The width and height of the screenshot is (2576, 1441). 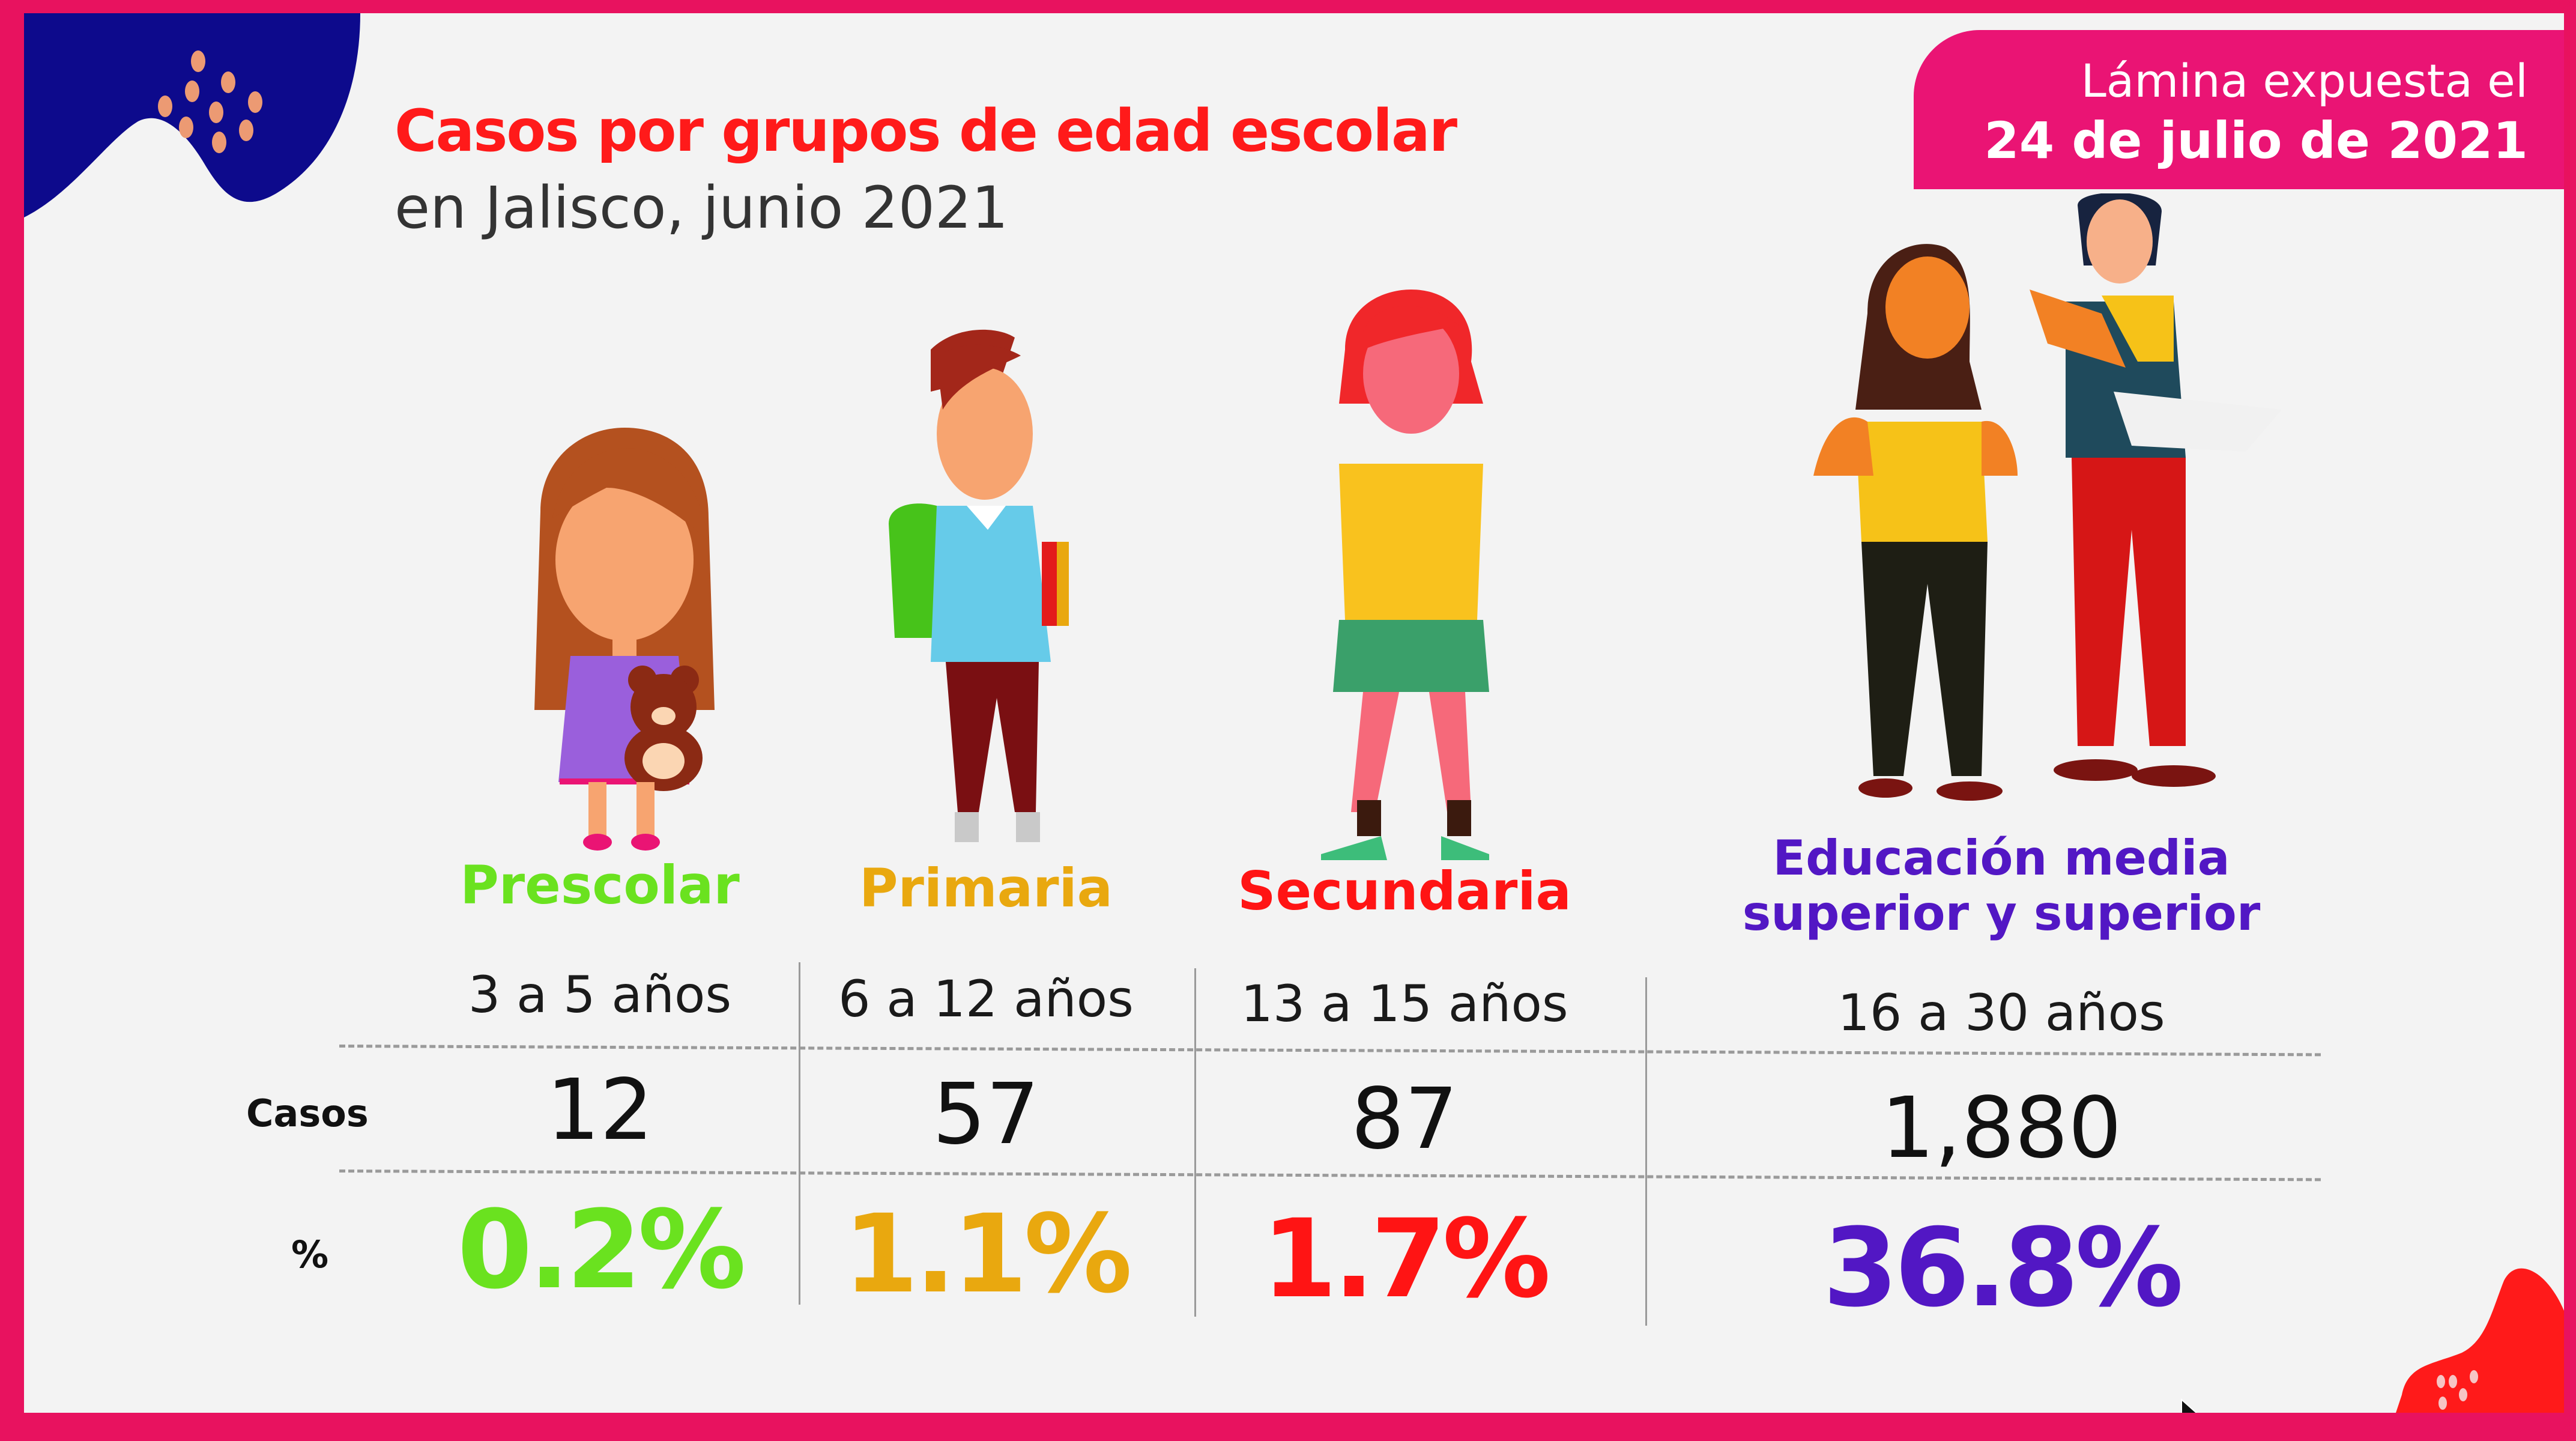 I want to click on cases-prescolar: 12, so click(x=600, y=1110).